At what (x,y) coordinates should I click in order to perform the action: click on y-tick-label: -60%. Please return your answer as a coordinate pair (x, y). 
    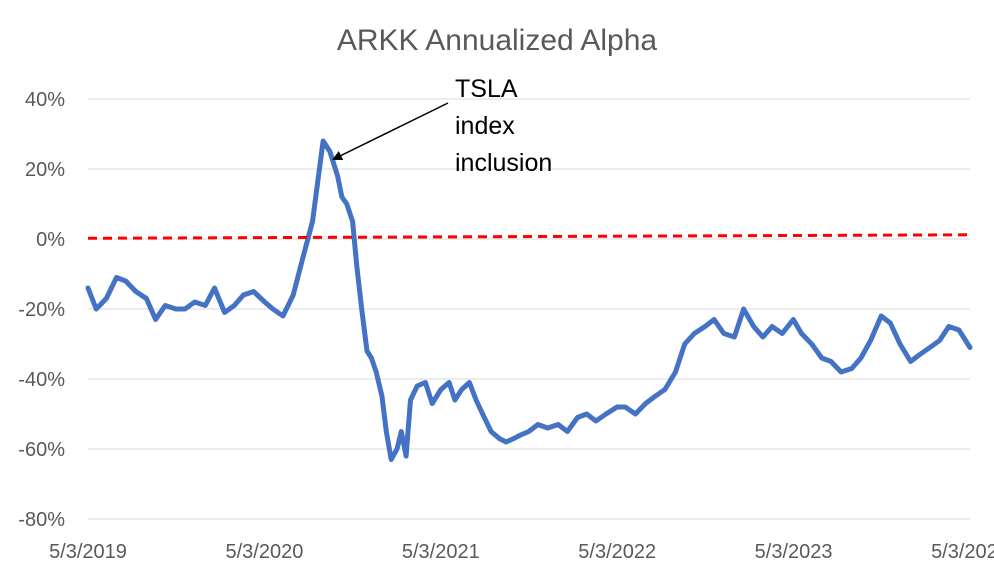
    Looking at the image, I should click on (41, 450).